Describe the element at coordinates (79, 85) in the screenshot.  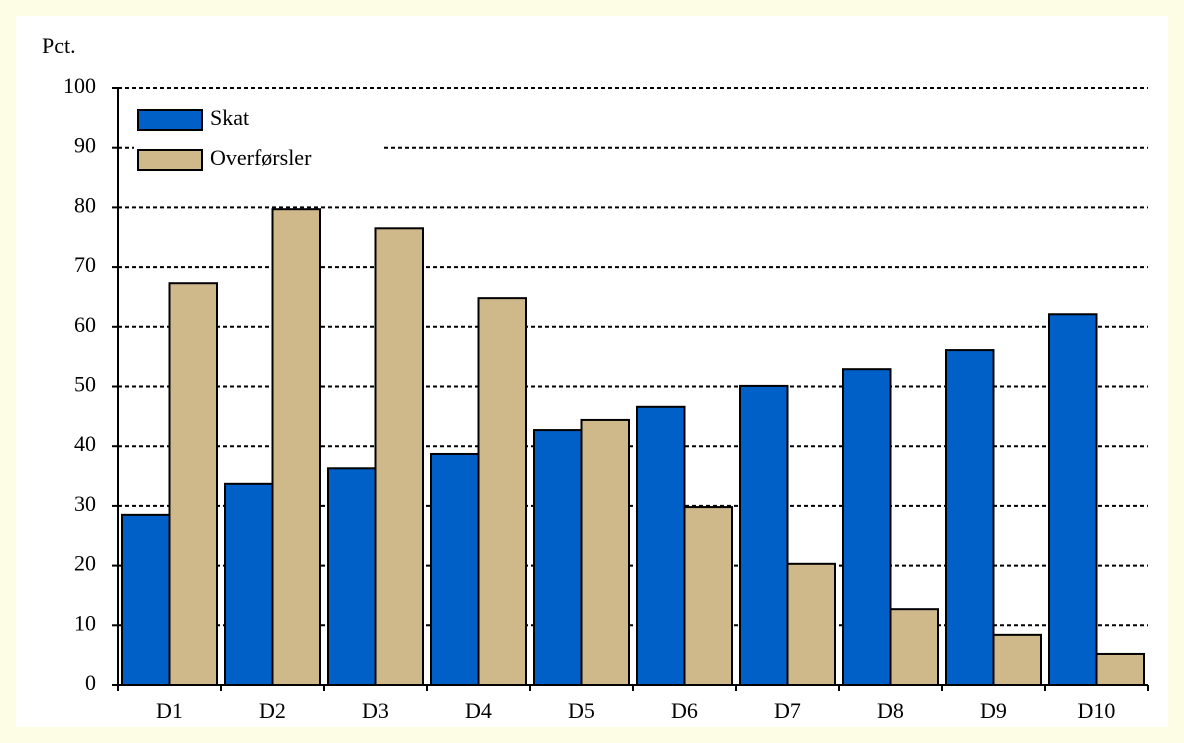
I see `y-tick-label: 100` at that location.